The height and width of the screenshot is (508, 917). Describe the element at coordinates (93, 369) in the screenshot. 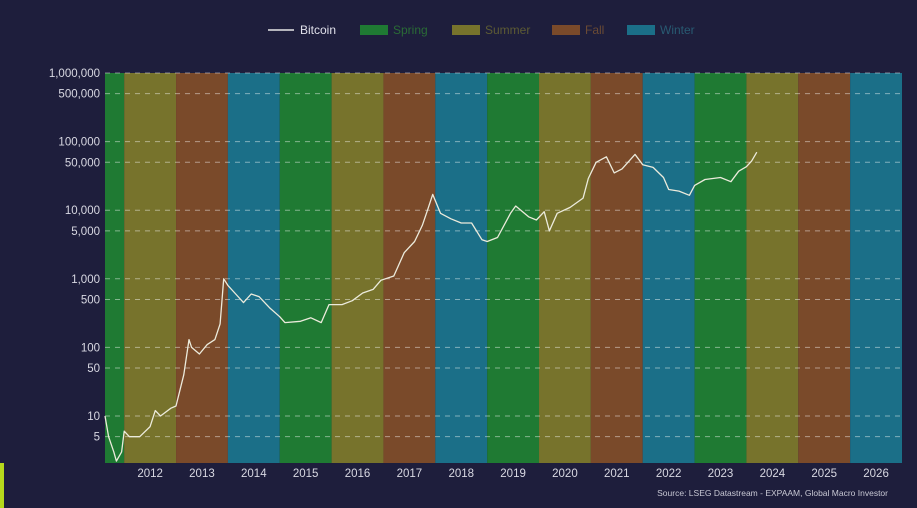

I see `y-tick-label: 50` at that location.